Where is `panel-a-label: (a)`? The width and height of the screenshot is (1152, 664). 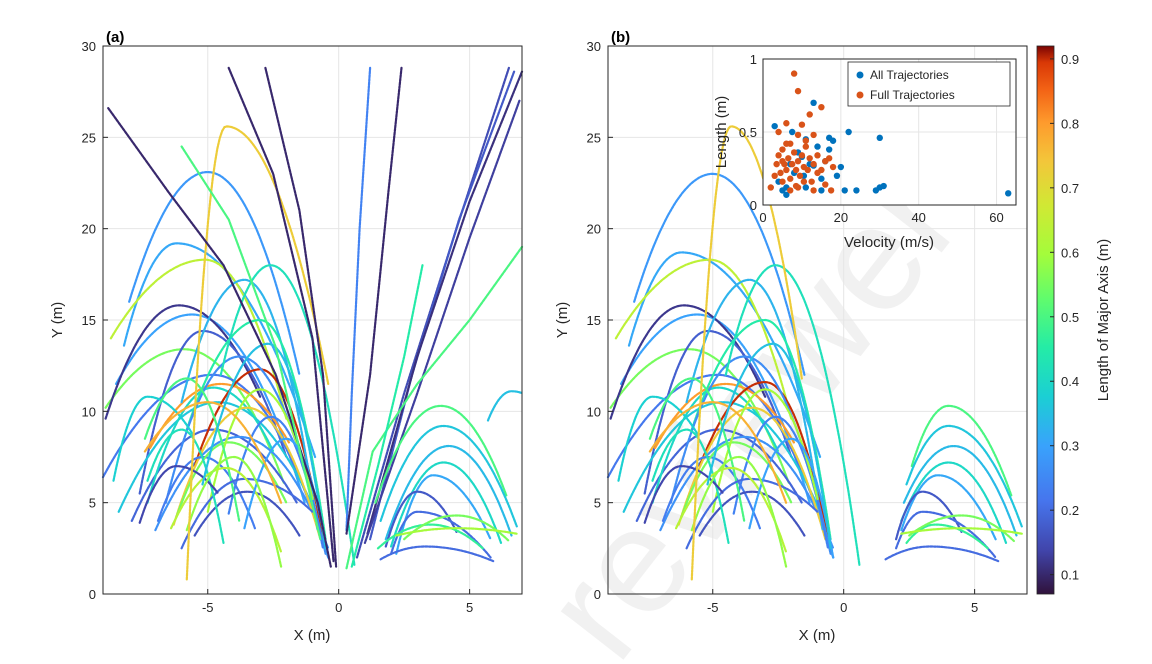
panel-a-label: (a) is located at coordinates (115, 37).